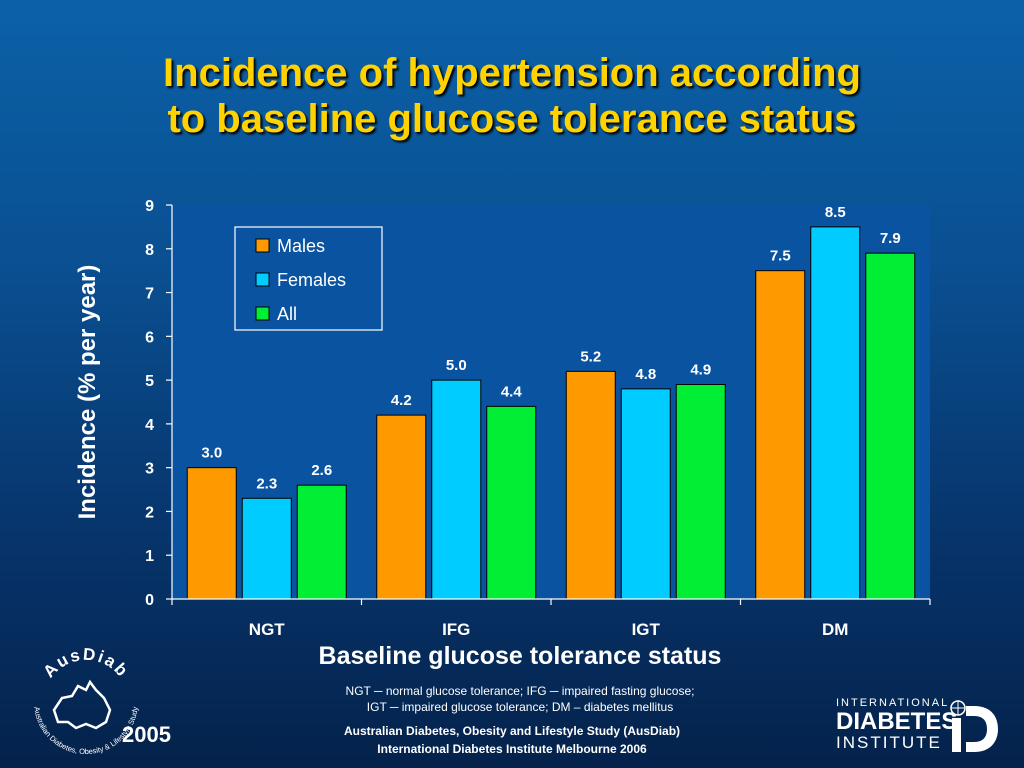 The image size is (1024, 768). I want to click on year-label: 2005, so click(146, 734).